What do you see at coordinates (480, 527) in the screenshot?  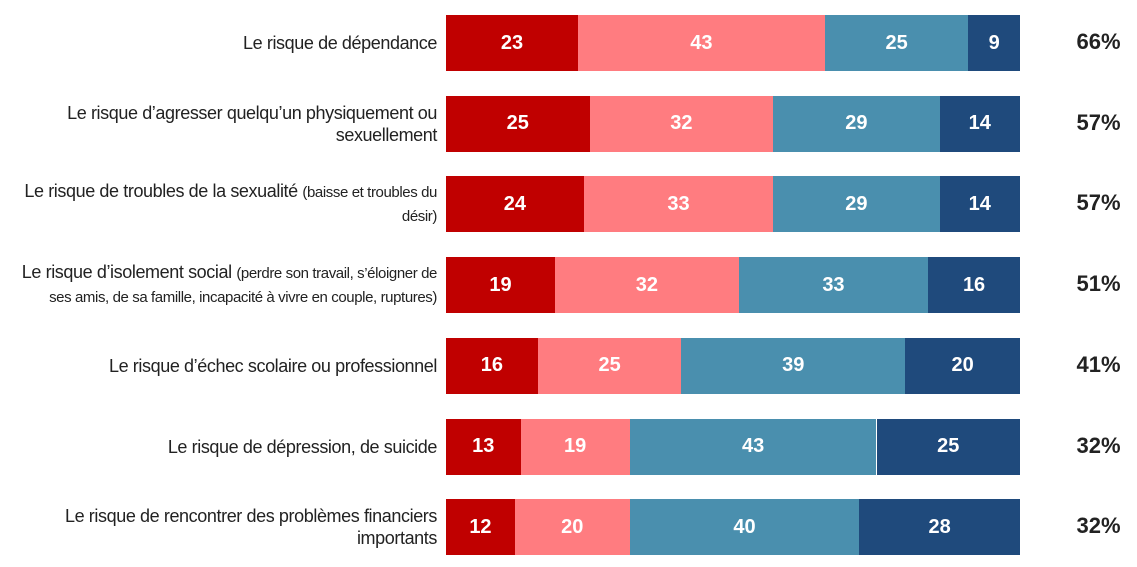 I see `bar-segment: 12` at bounding box center [480, 527].